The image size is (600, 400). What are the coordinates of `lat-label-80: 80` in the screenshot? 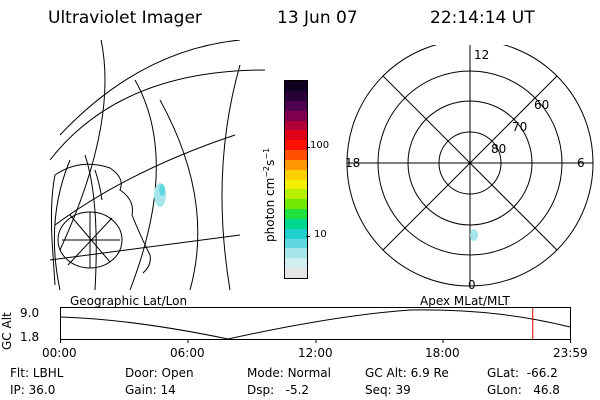 It's located at (498, 149).